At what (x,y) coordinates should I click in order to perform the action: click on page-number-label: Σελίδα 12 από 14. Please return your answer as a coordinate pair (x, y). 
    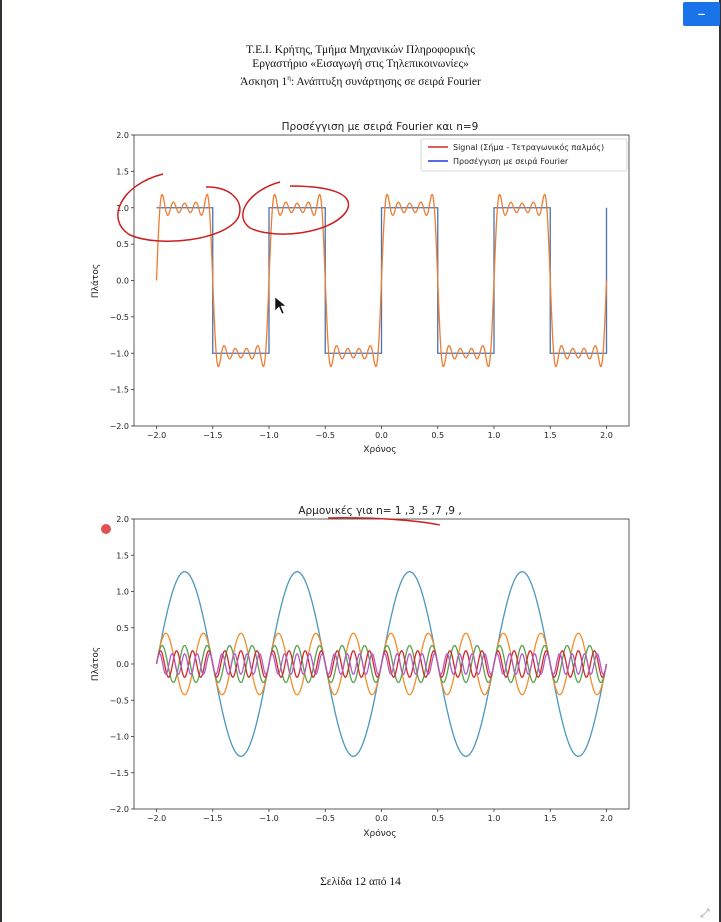
    Looking at the image, I should click on (360, 882).